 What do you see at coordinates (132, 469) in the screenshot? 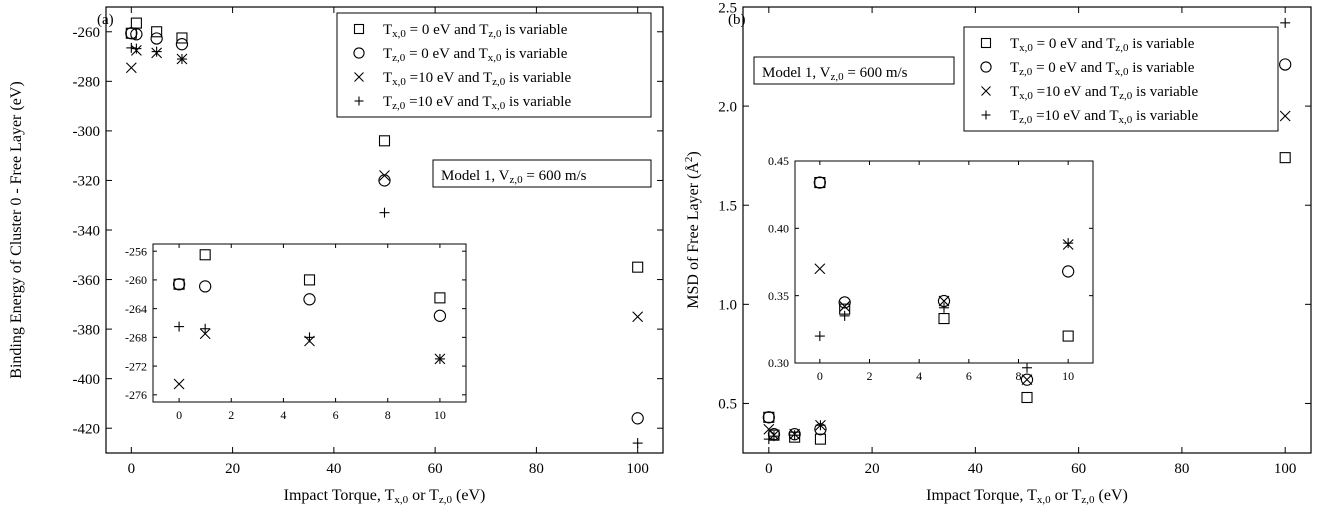
I see `a-xtick-label: 0` at bounding box center [132, 469].